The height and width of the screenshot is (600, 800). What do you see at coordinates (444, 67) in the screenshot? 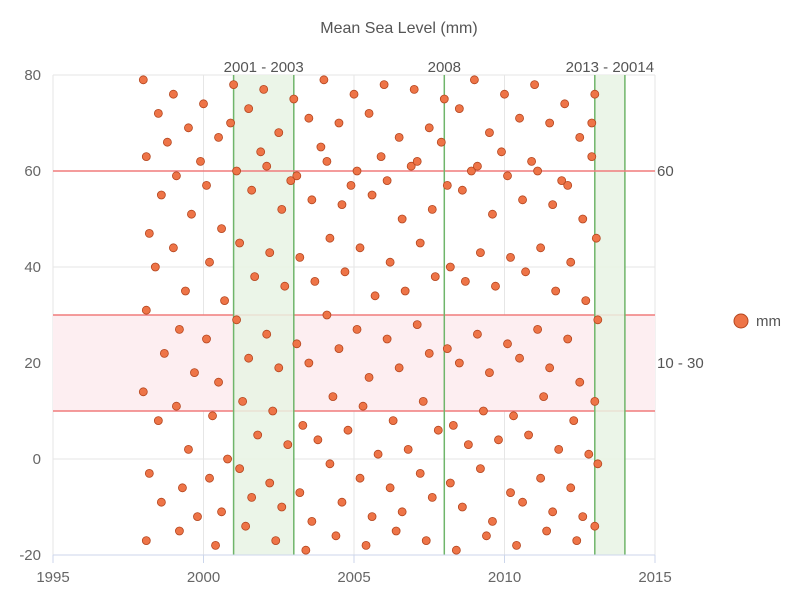
I see `x-plot-line-label: 2008` at bounding box center [444, 67].